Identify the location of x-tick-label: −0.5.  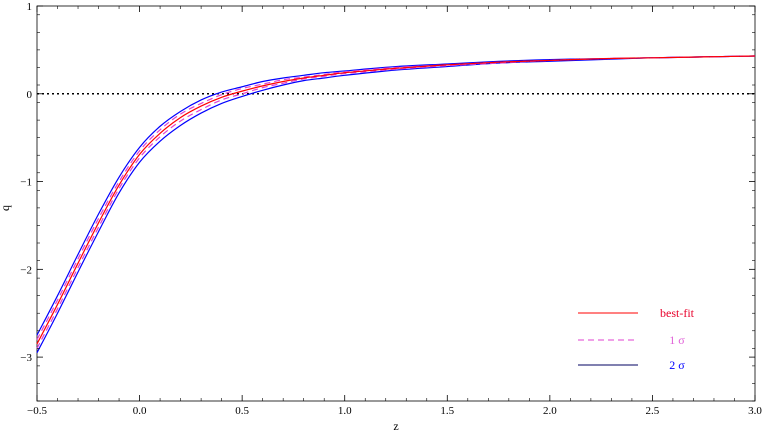
(37, 411).